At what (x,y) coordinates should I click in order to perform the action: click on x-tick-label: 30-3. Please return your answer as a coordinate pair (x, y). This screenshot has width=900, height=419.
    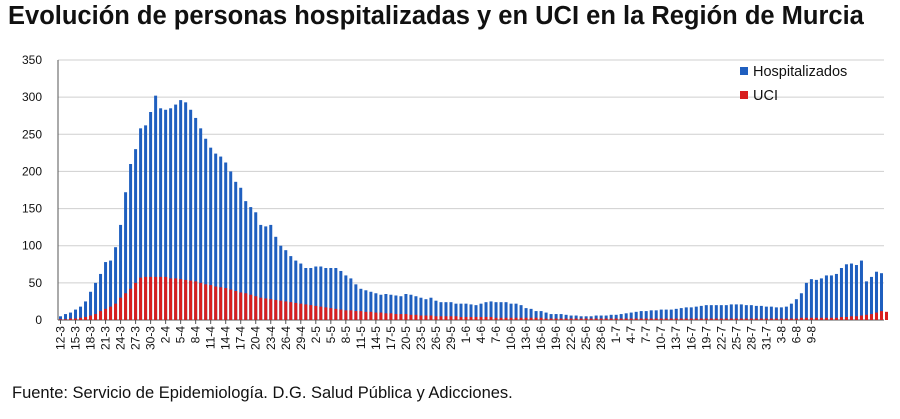
    Looking at the image, I should click on (151, 338).